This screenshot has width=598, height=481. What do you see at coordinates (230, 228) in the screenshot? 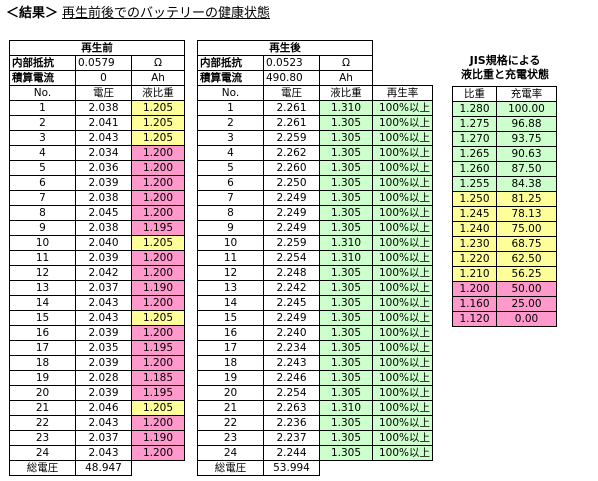
I see `cell-no: 9` at bounding box center [230, 228].